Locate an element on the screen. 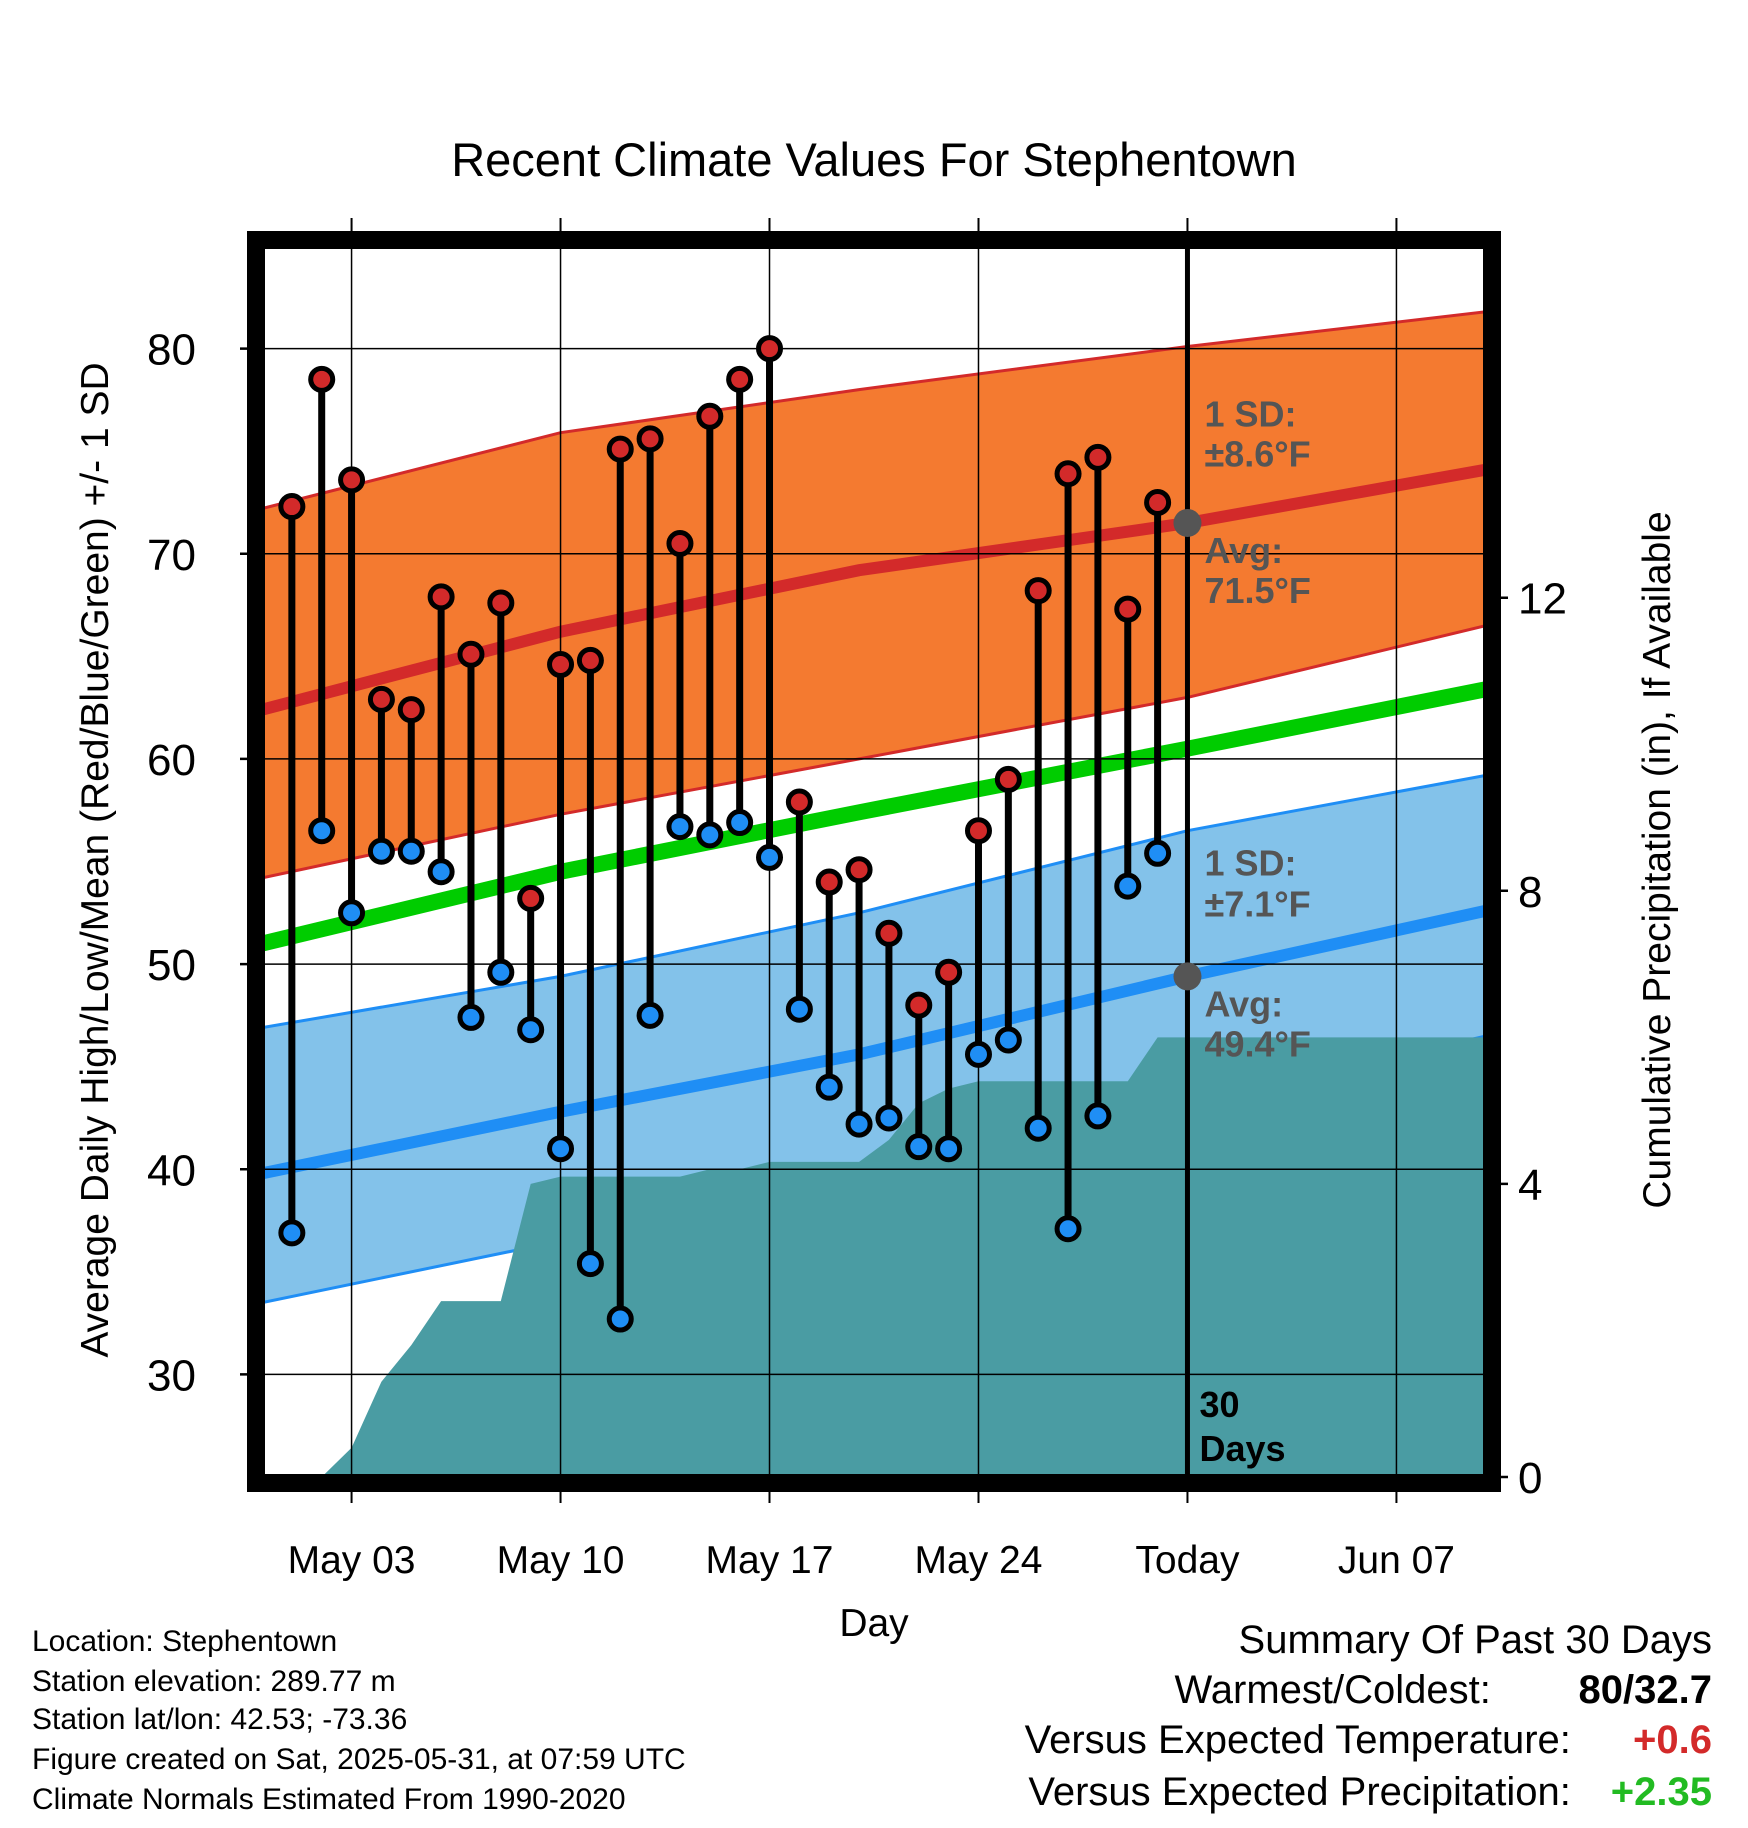 The height and width of the screenshot is (1828, 1748). footer-normals: Climate Normals Estimated From 1990-2020 is located at coordinates (329, 1799).